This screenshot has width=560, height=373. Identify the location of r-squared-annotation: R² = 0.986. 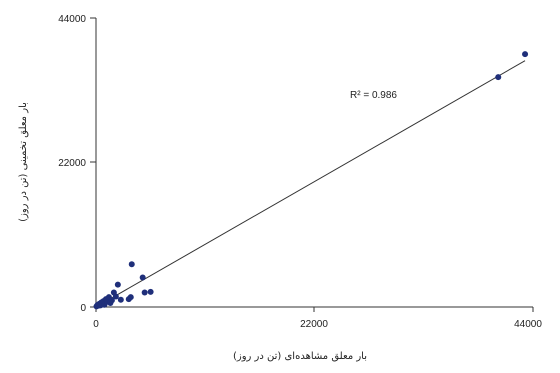
(373, 95).